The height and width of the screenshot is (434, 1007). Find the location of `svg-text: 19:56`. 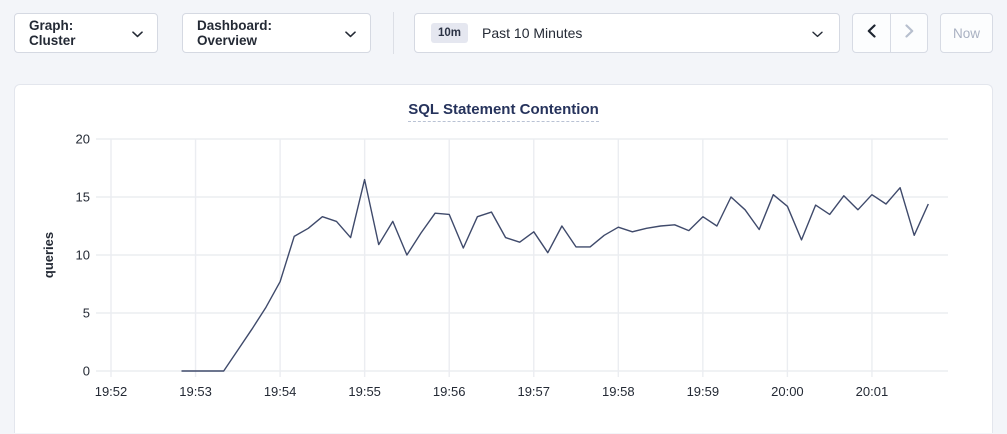

svg-text: 19:56 is located at coordinates (449, 391).